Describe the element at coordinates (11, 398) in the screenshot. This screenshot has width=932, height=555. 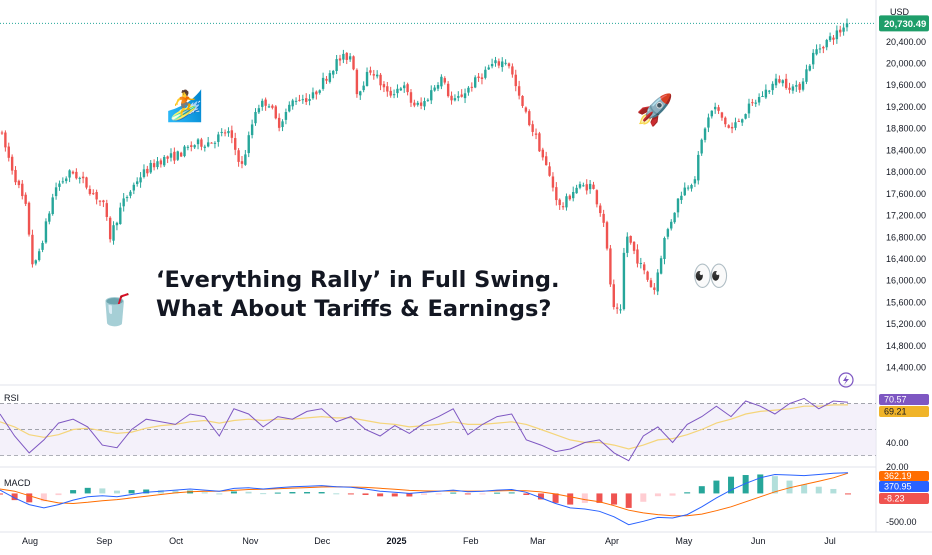
I see `rsi-title: RSI` at that location.